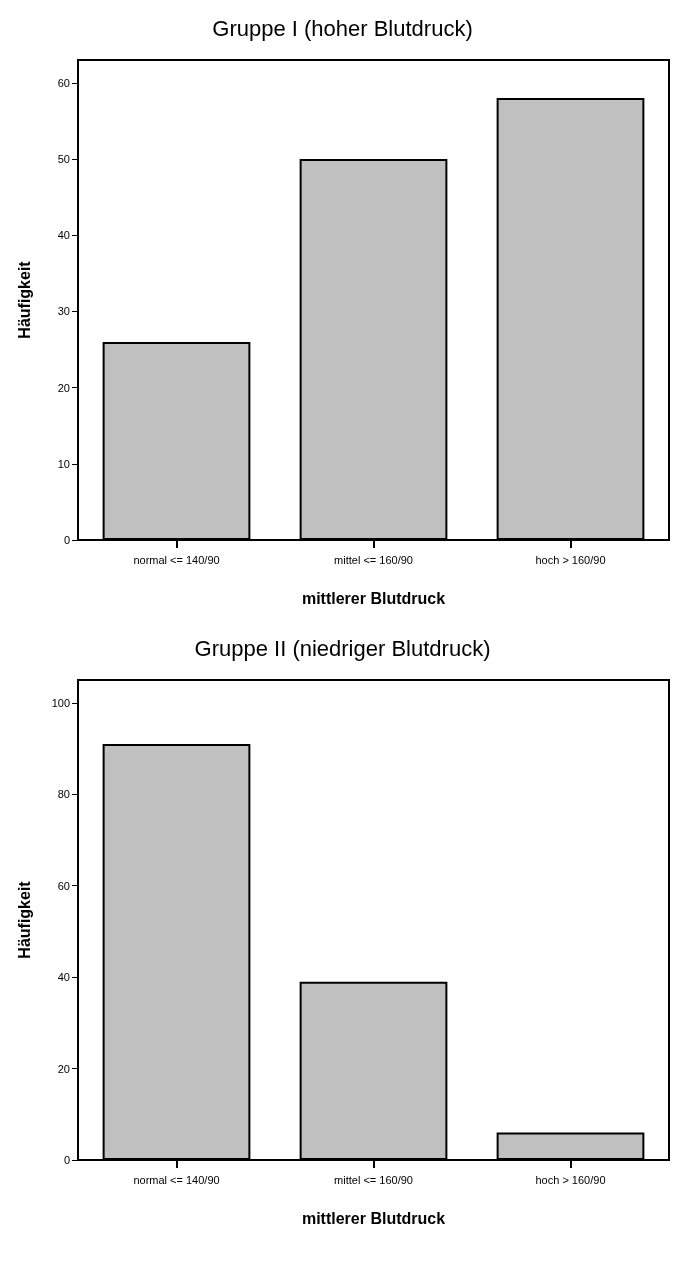 The height and width of the screenshot is (1266, 685). Describe the element at coordinates (63, 311) in the screenshot. I see `y-tick-label: 30` at that location.